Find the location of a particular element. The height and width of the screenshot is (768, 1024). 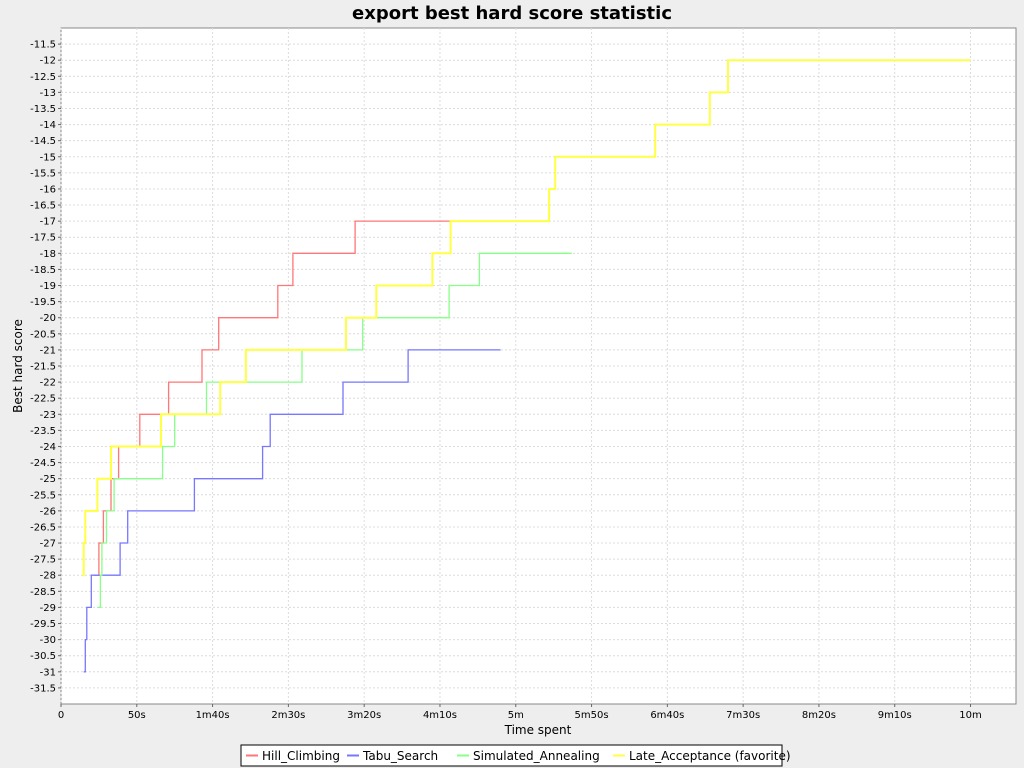

y-tick-label: -15.5 is located at coordinates (43, 173).